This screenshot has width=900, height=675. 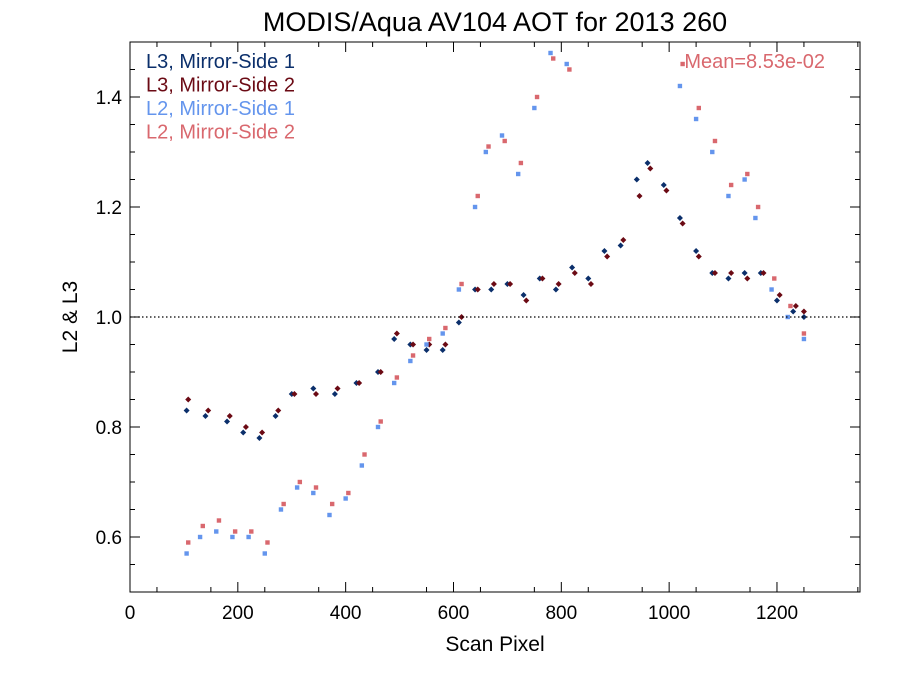 What do you see at coordinates (754, 62) in the screenshot?
I see `mean-annotation: Mean=8.53e-02` at bounding box center [754, 62].